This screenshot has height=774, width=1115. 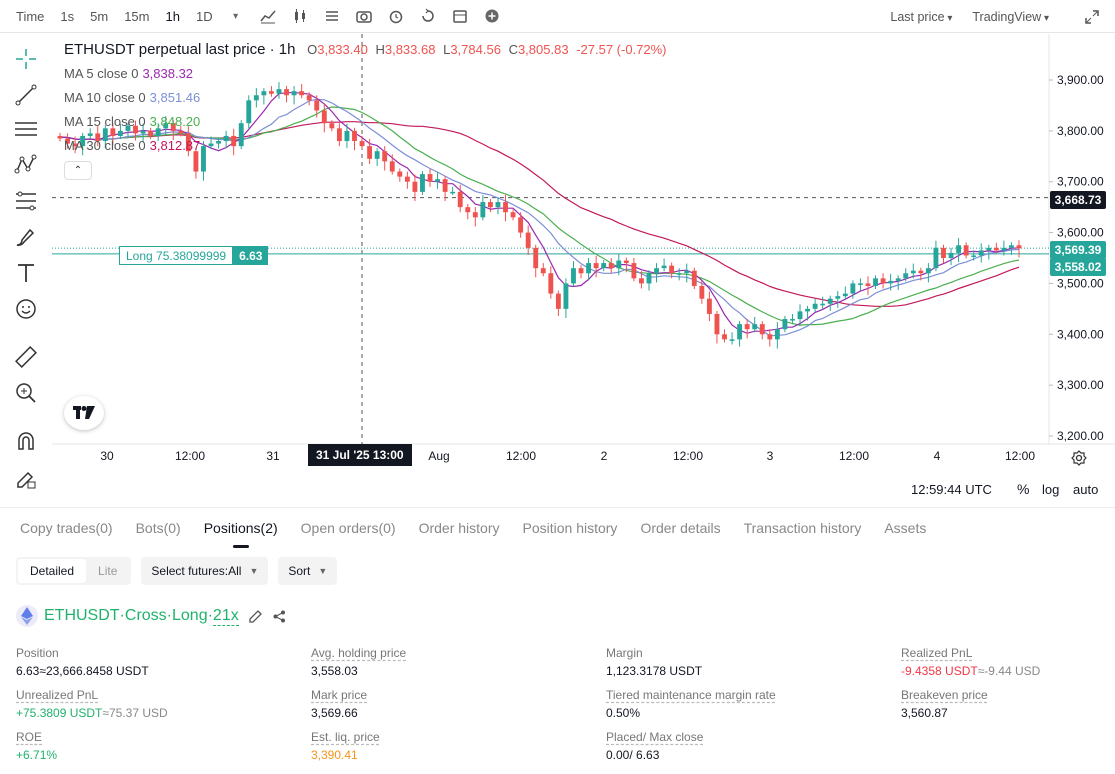 What do you see at coordinates (359, 653) in the screenshot?
I see `avg-price-label: Avg. holding price` at bounding box center [359, 653].